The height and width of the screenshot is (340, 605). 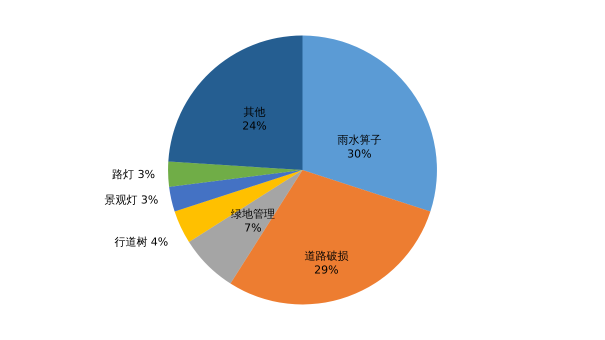 What do you see at coordinates (359, 153) in the screenshot?
I see `data-label: 30%` at bounding box center [359, 153].